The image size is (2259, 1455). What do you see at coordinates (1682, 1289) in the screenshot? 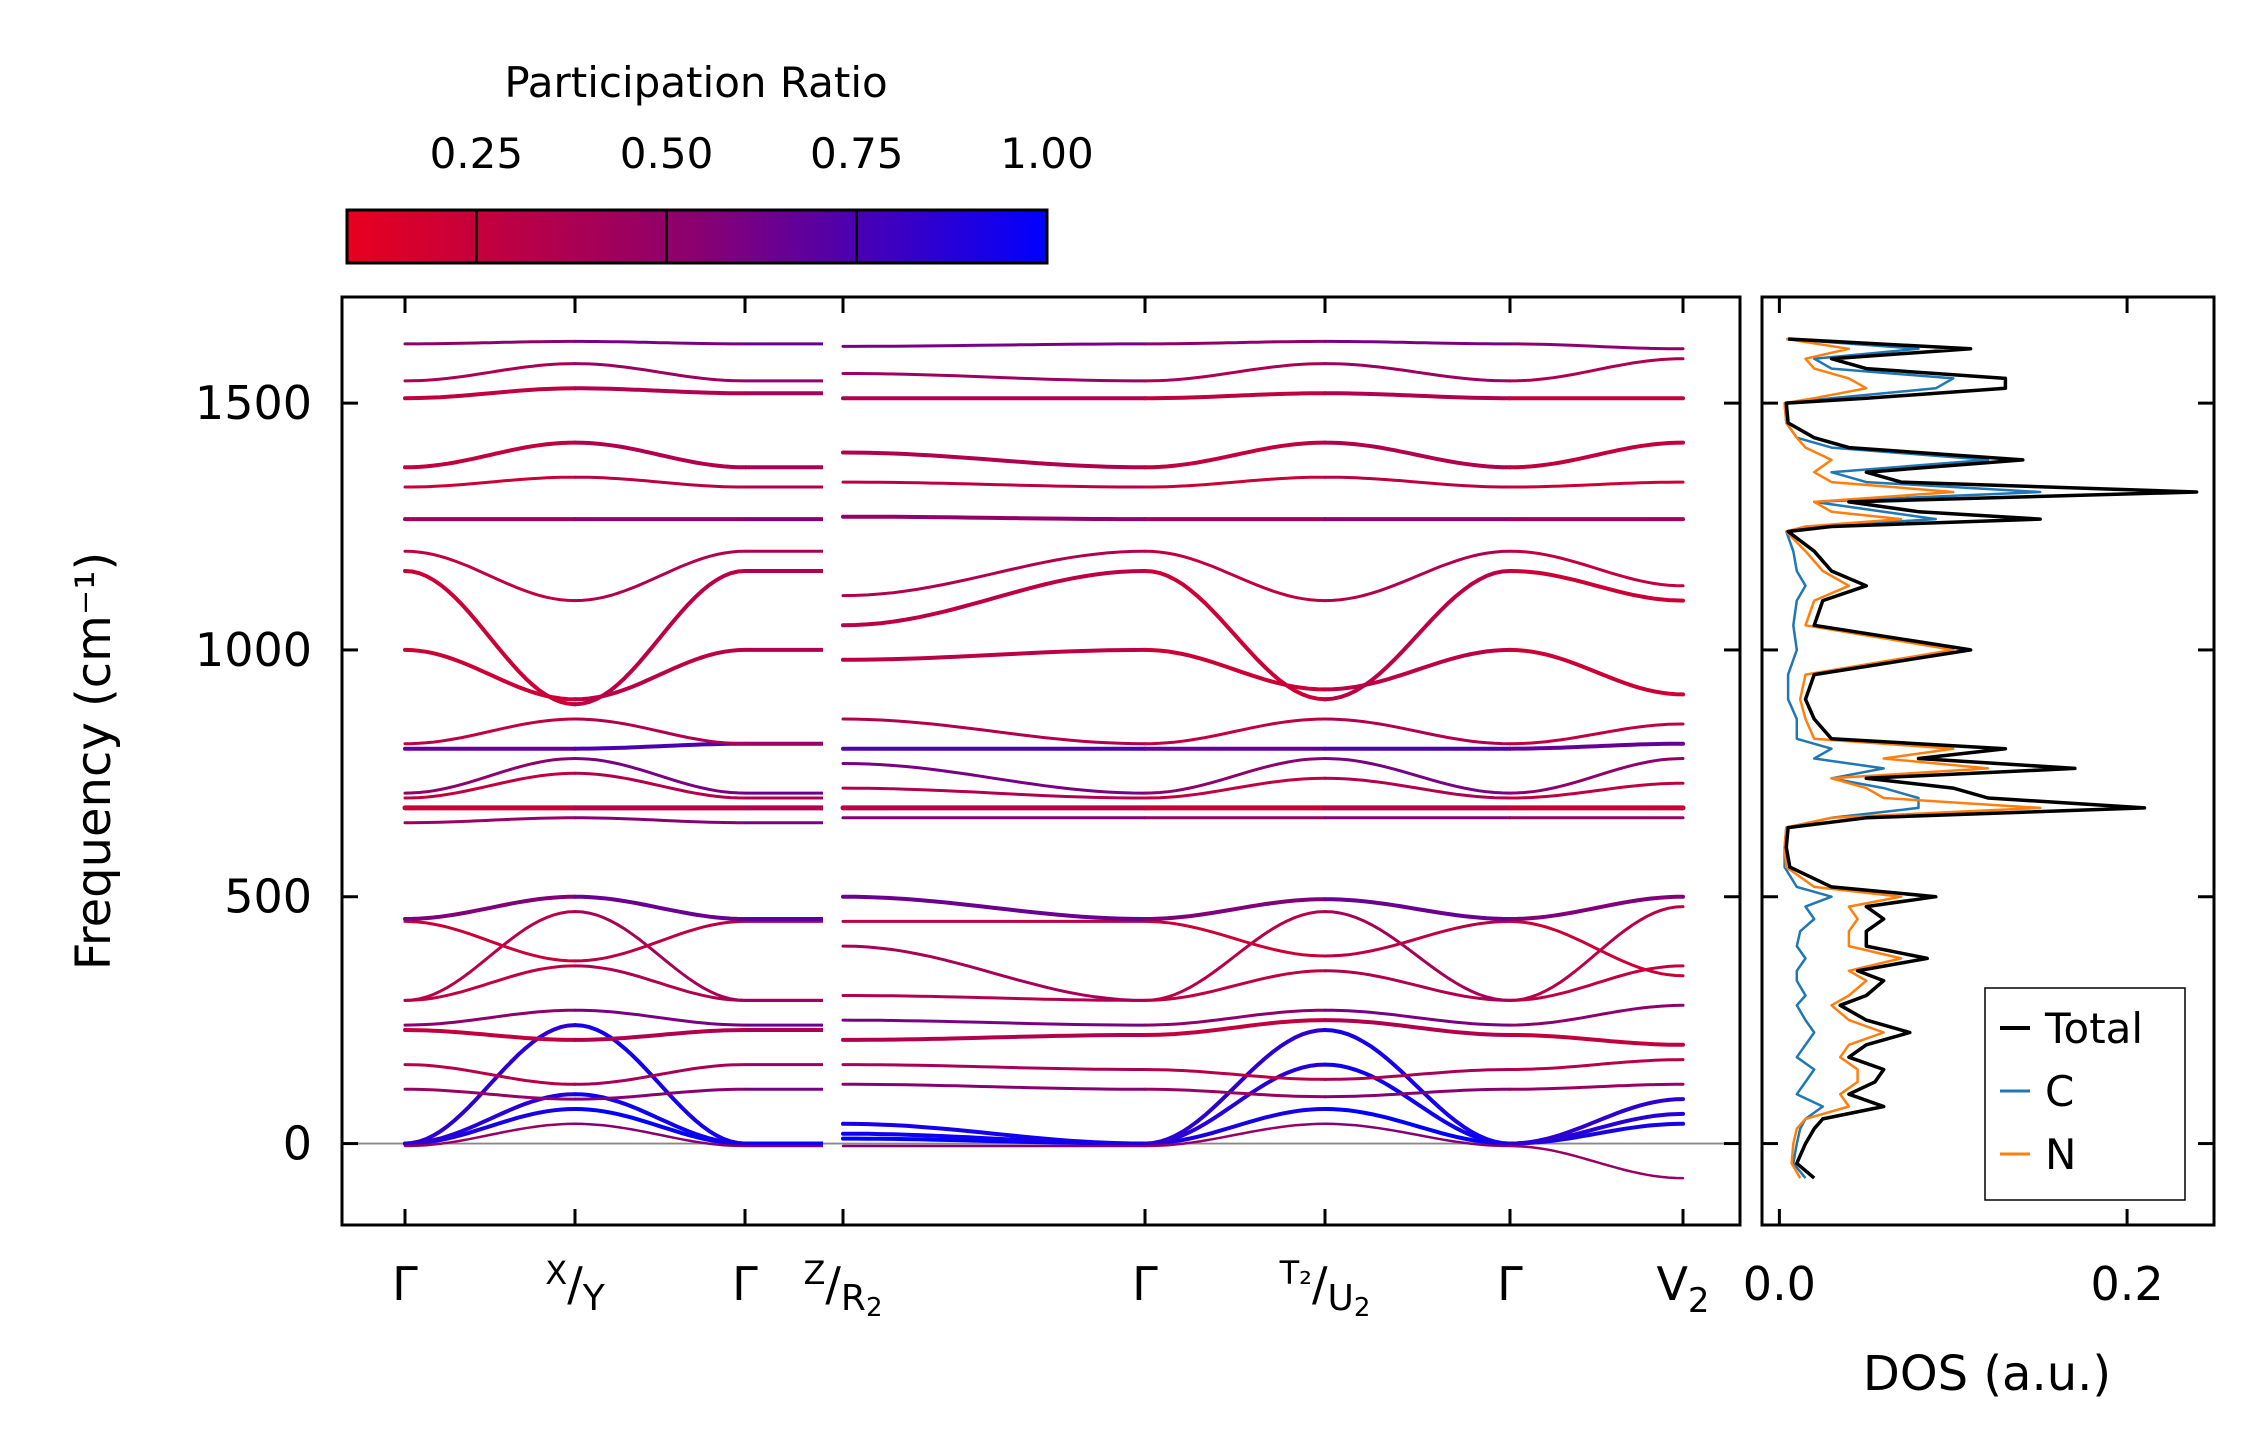
I see `kpoint-label: V2` at bounding box center [1682, 1289].